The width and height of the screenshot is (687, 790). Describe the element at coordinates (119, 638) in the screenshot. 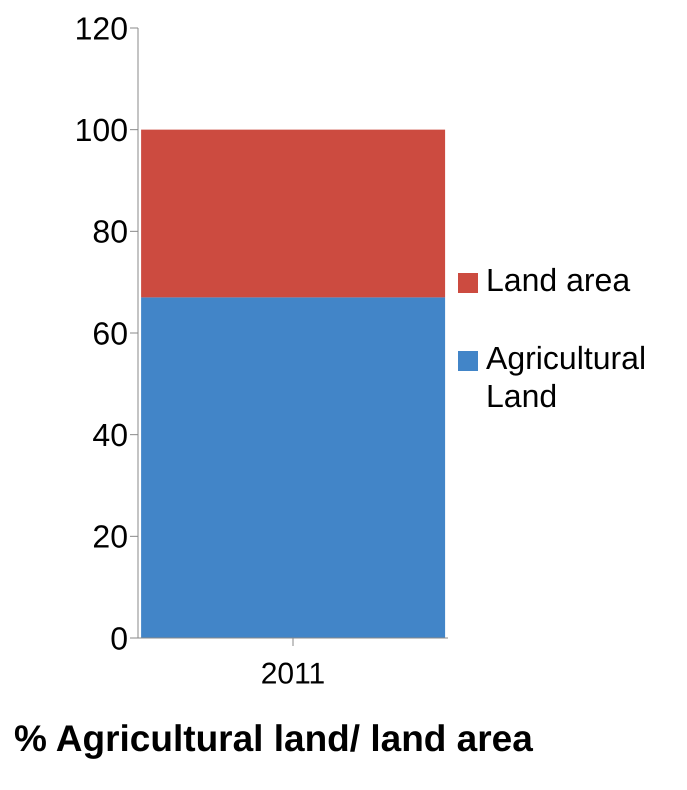

I see `y-tick-label: 0` at that location.